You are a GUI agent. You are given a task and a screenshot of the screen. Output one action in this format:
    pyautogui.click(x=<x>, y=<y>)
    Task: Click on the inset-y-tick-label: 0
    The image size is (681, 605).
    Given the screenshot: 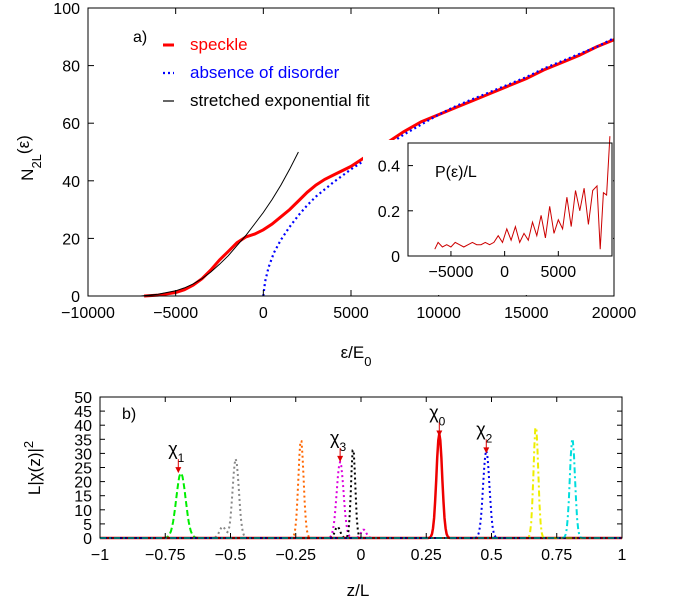 What is the action you would take?
    pyautogui.click(x=395, y=257)
    